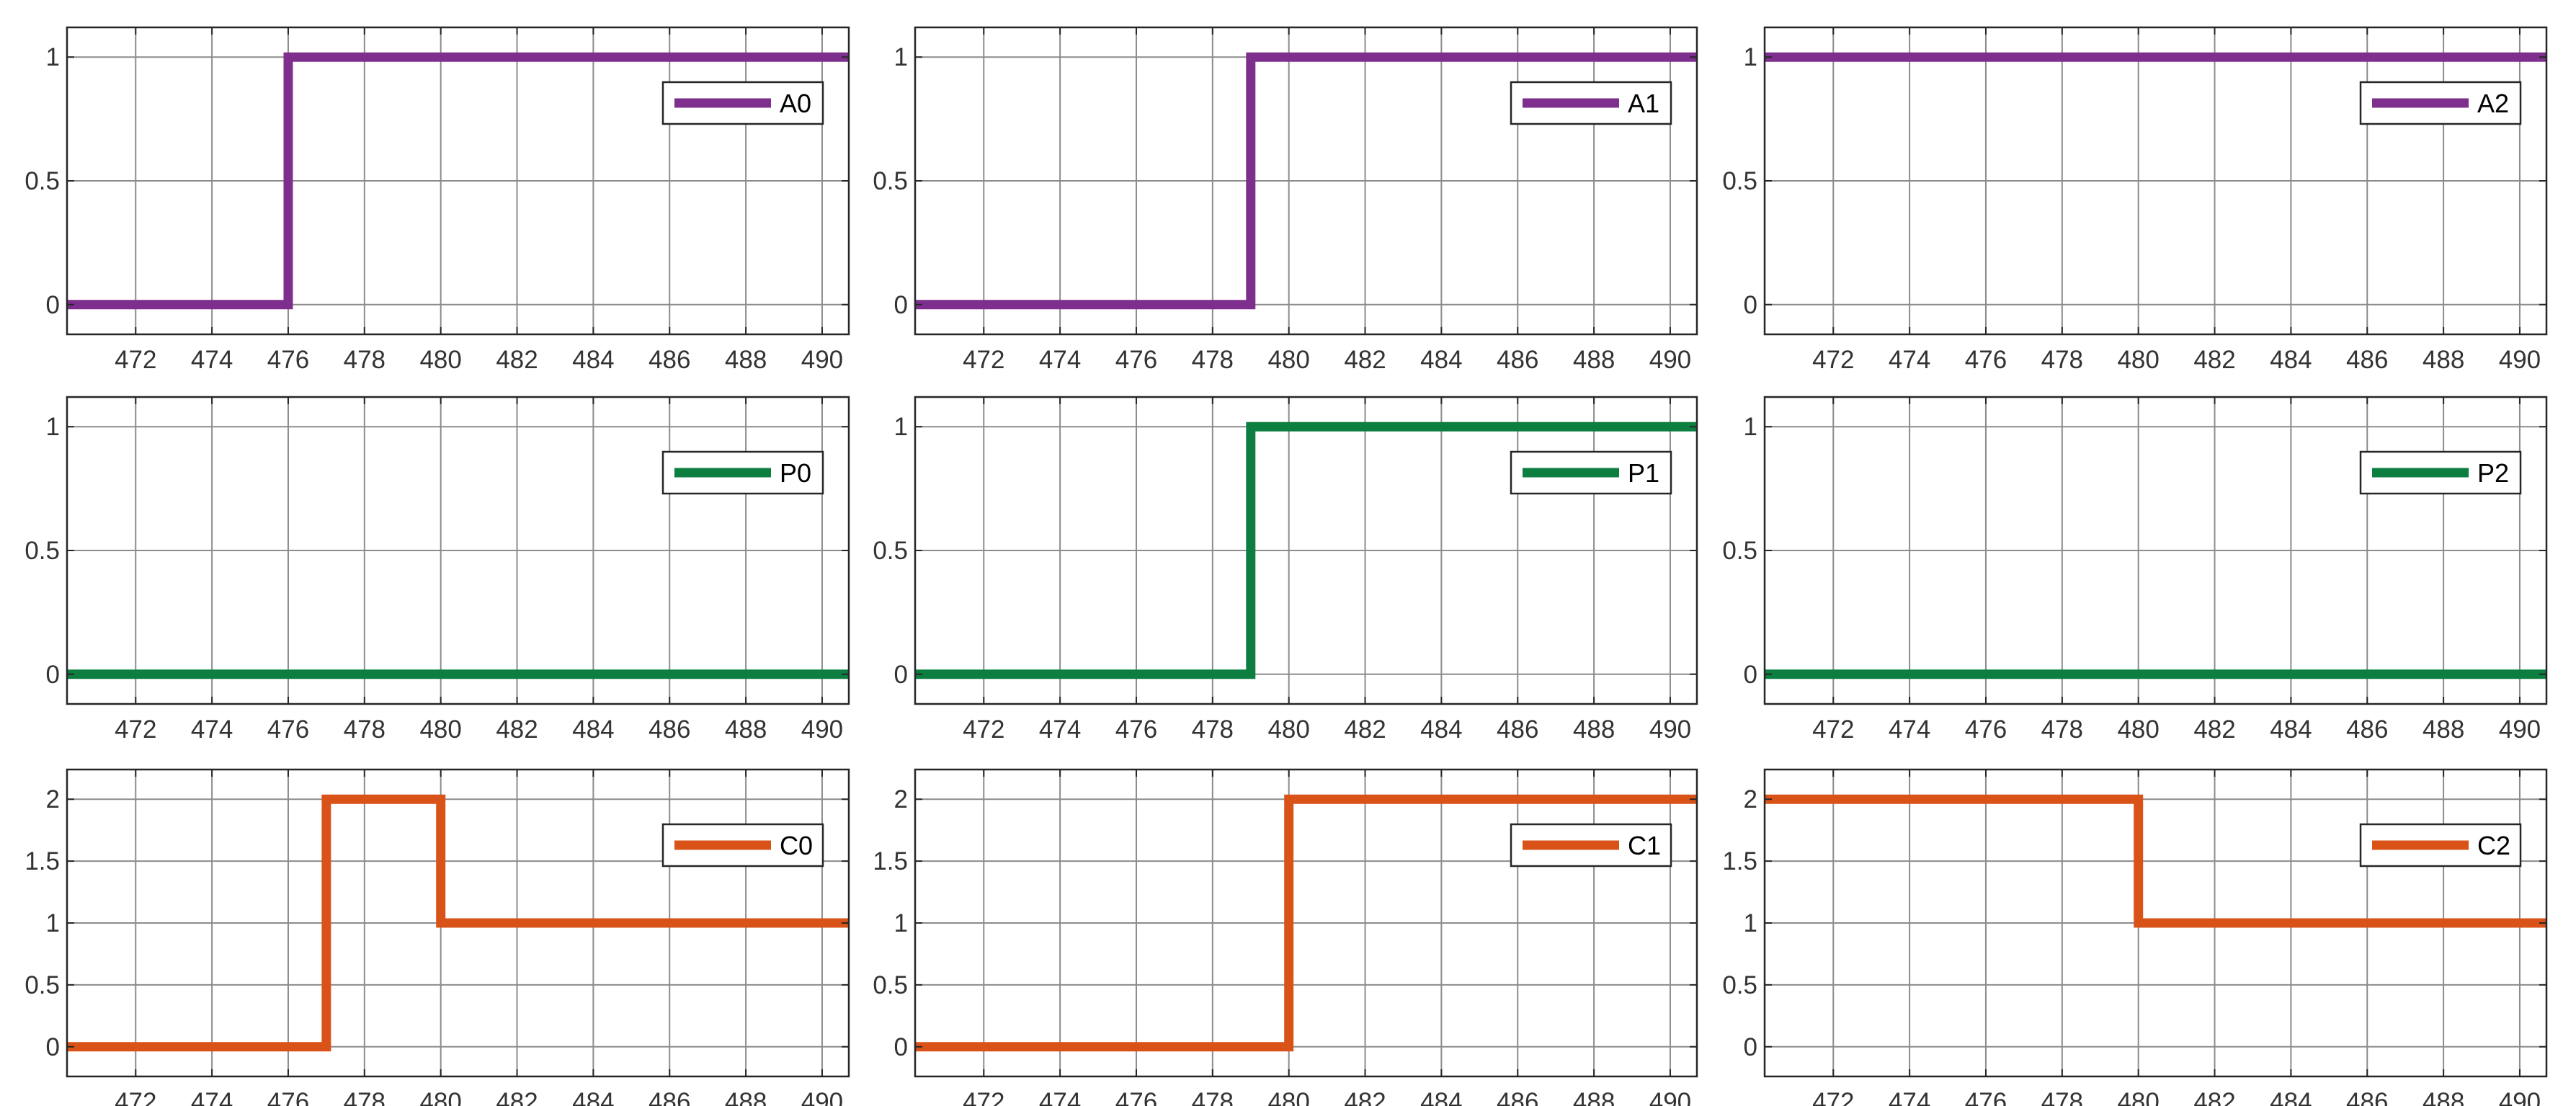 This screenshot has width=2576, height=1106. I want to click on legend: P0, so click(742, 473).